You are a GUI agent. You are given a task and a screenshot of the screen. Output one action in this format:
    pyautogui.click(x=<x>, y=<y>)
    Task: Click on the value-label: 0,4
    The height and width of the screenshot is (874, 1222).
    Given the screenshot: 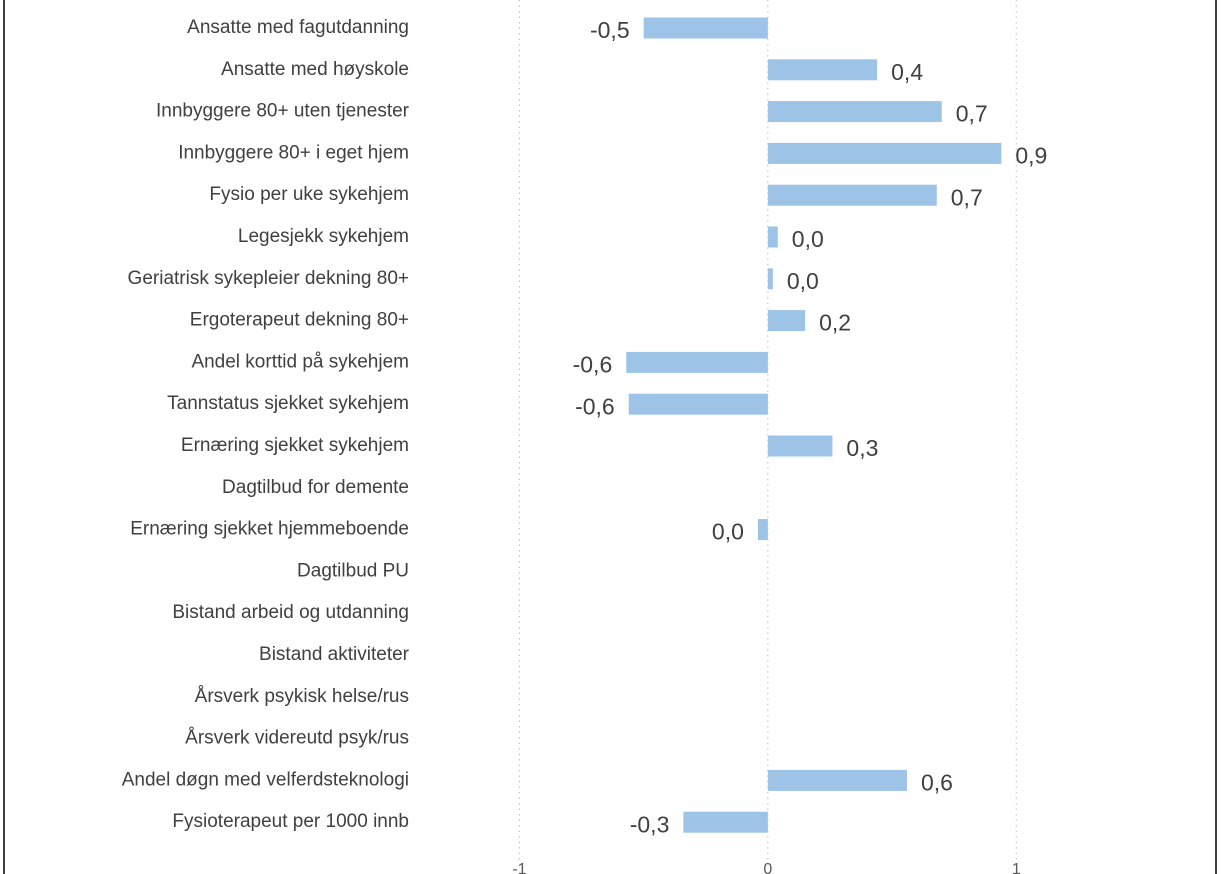 What is the action you would take?
    pyautogui.click(x=907, y=72)
    